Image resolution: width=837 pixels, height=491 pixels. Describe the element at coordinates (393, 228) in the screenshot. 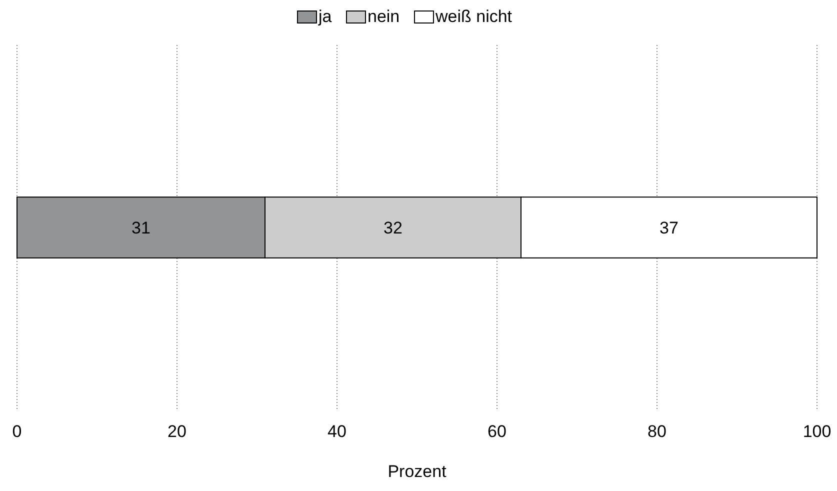

I see `data-label: 32` at that location.